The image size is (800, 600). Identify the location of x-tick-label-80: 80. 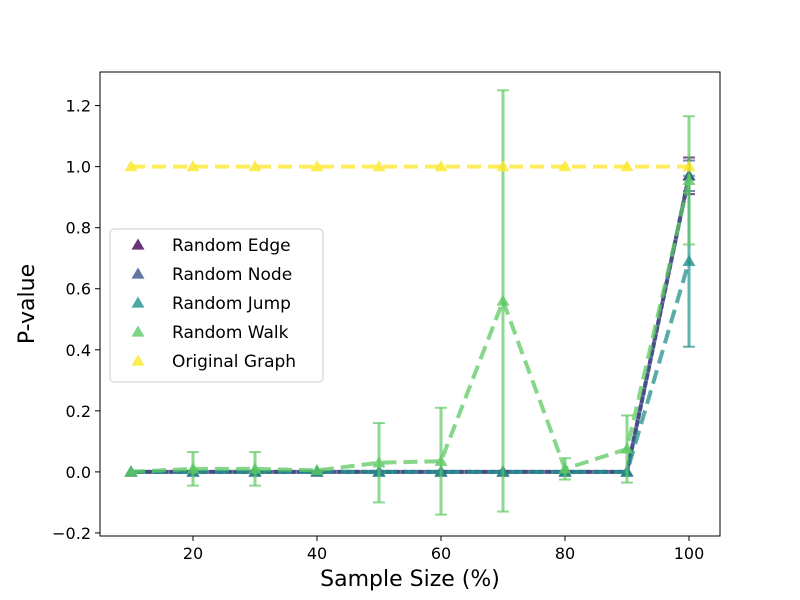
(565, 553).